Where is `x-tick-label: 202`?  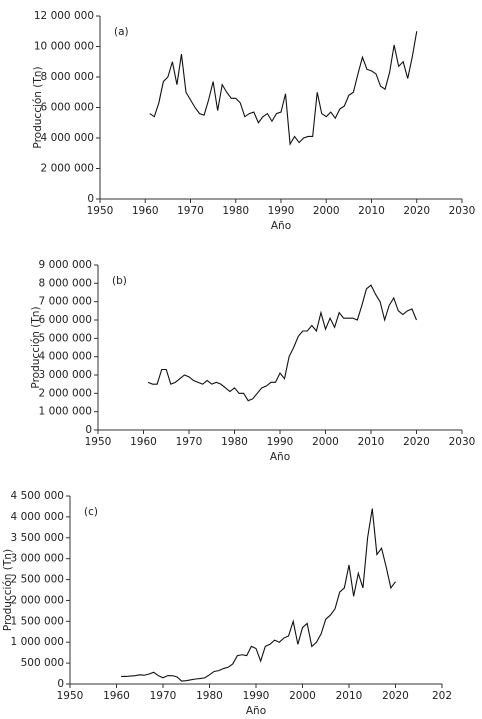
x-tick-label: 202 is located at coordinates (442, 696).